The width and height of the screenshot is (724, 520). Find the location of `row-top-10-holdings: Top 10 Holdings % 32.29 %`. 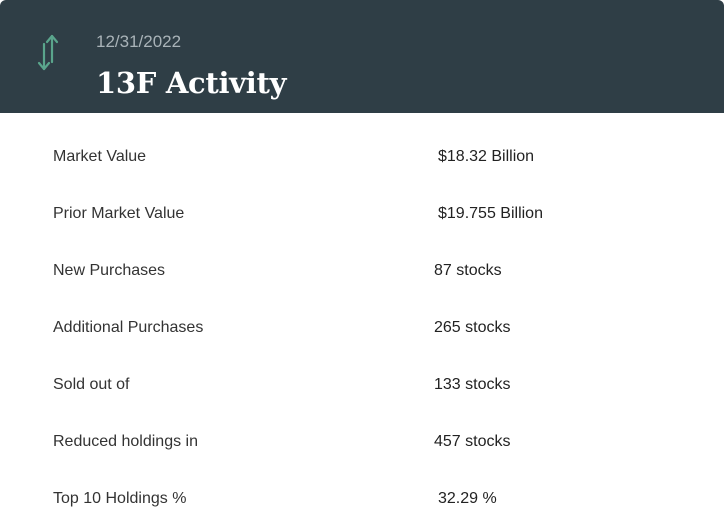

row-top-10-holdings: Top 10 Holdings % 32.29 % is located at coordinates (362, 499).